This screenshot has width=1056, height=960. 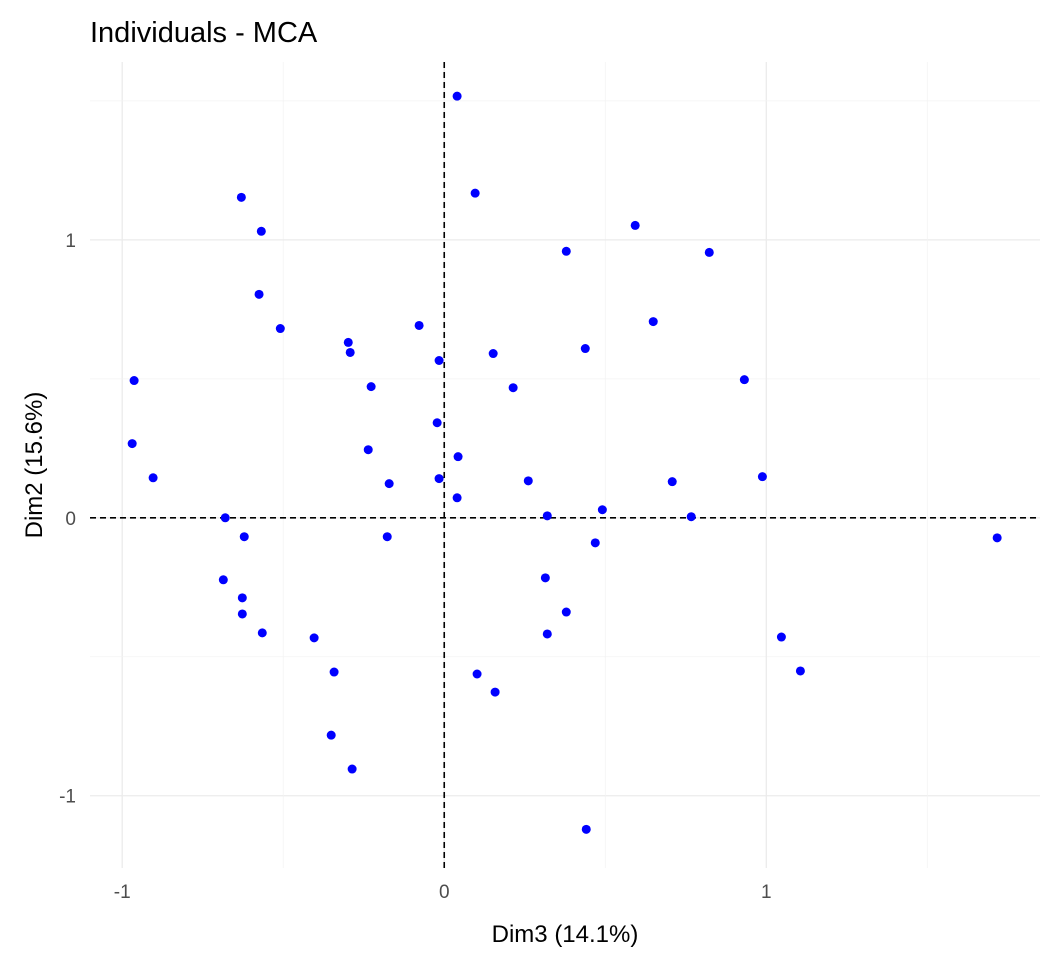 What do you see at coordinates (67, 797) in the screenshot?
I see `y-tick-label: -1` at bounding box center [67, 797].